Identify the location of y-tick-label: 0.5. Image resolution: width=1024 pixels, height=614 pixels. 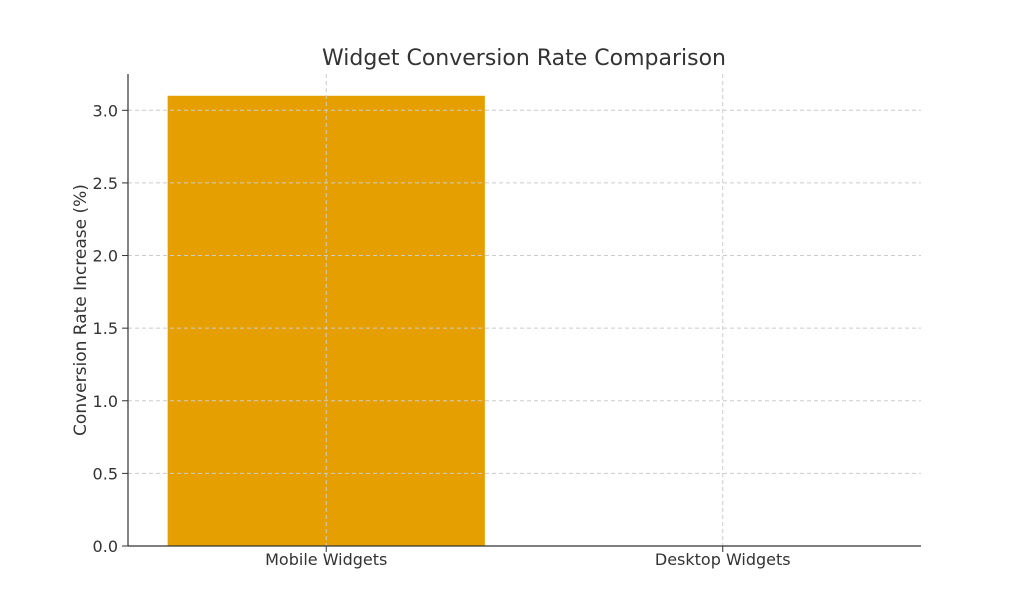
(105, 473).